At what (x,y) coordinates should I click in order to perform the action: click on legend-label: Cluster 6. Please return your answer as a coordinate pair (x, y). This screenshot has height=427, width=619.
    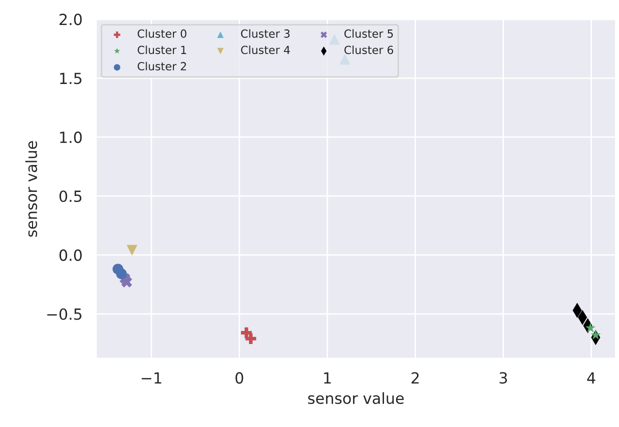
    Looking at the image, I should click on (369, 50).